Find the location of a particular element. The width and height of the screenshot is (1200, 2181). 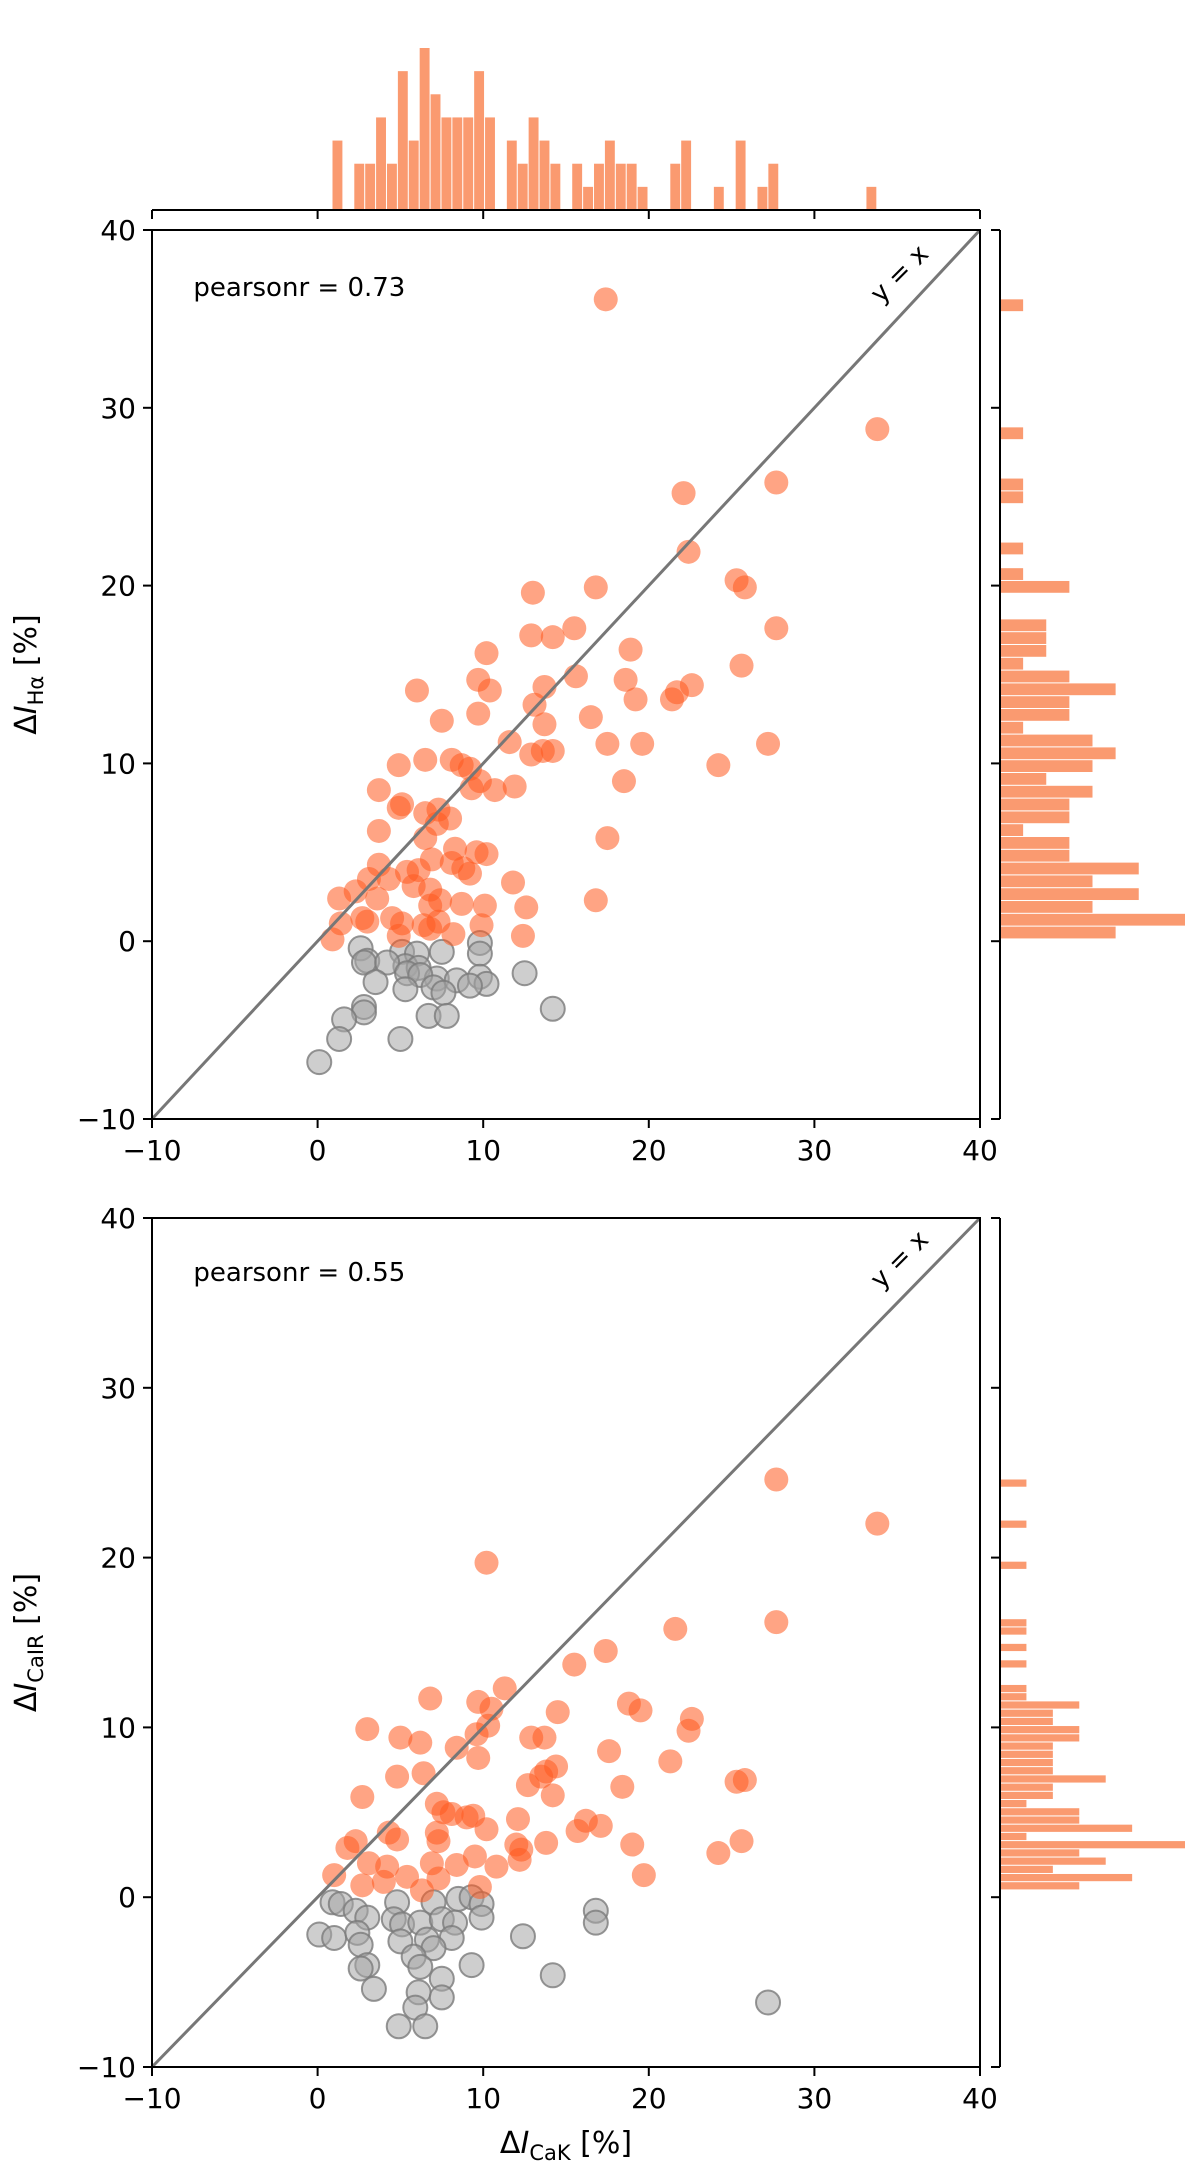

x-tick-label: 30 is located at coordinates (815, 2098).